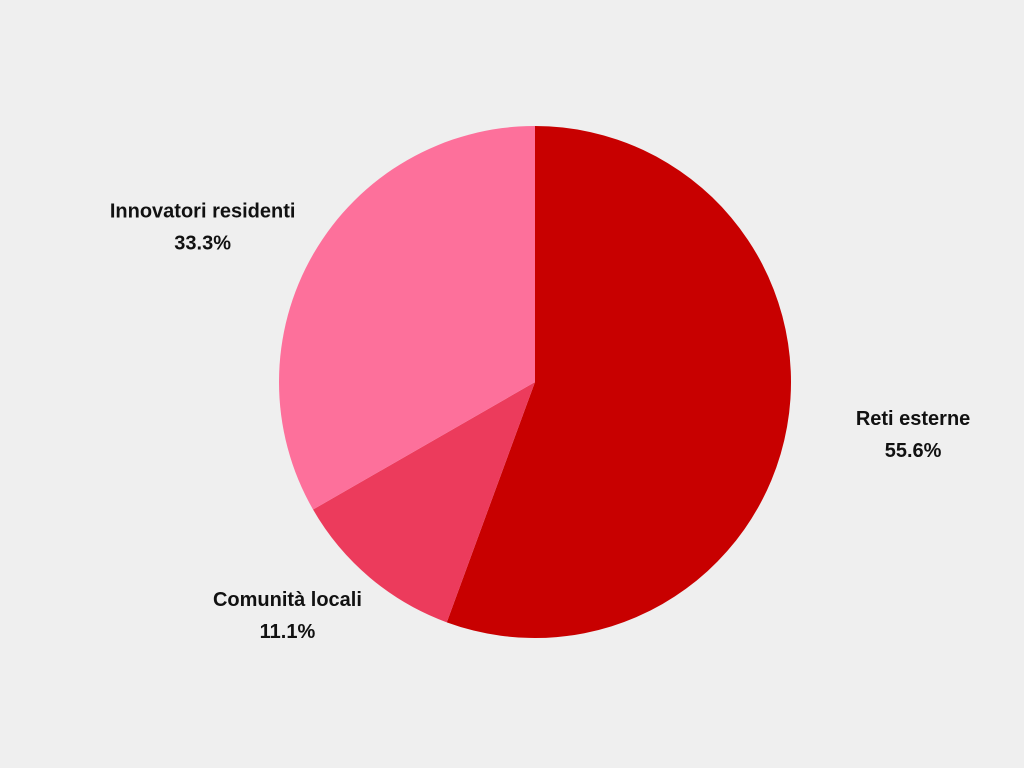  Describe the element at coordinates (913, 451) in the screenshot. I see `slice-value-label: 55.6%` at that location.